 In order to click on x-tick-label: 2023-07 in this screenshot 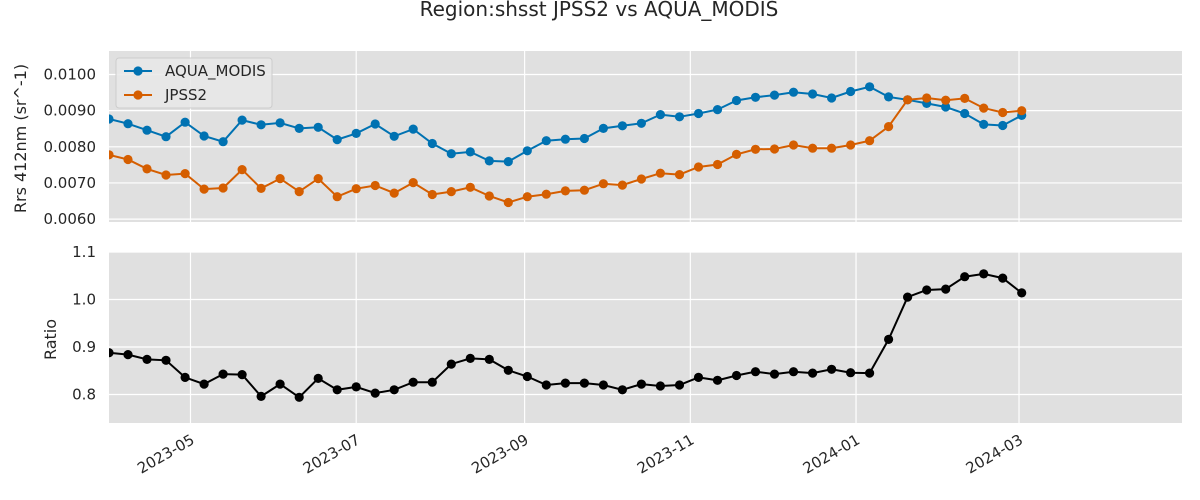, I will do `click(331, 454)`.